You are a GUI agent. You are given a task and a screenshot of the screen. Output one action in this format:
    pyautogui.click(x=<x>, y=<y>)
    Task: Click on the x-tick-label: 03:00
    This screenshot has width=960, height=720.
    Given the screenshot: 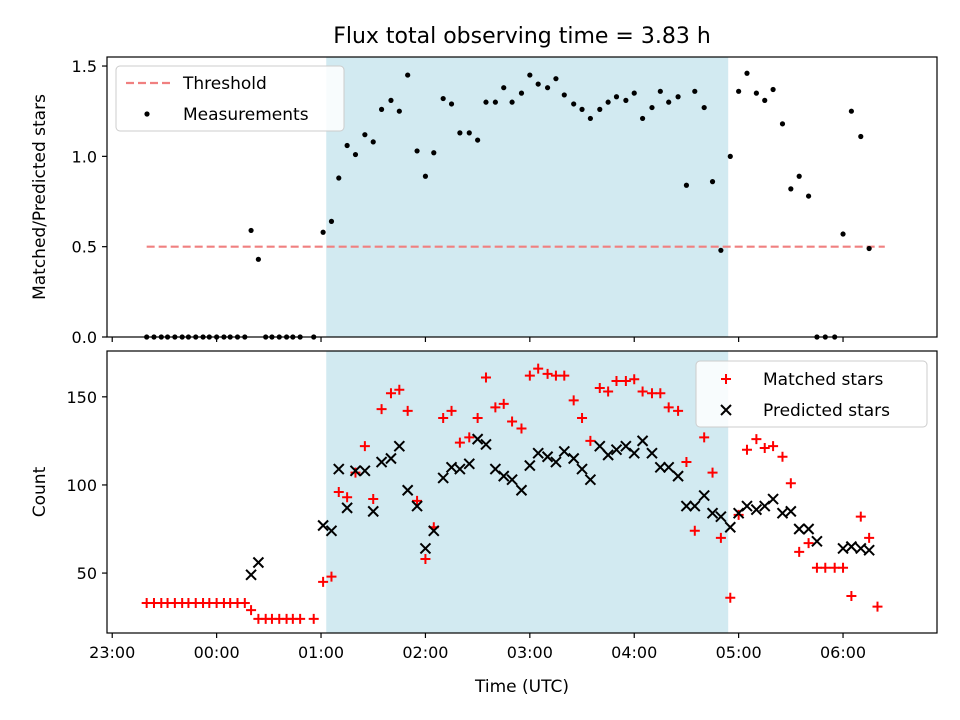 What is the action you would take?
    pyautogui.click(x=530, y=652)
    